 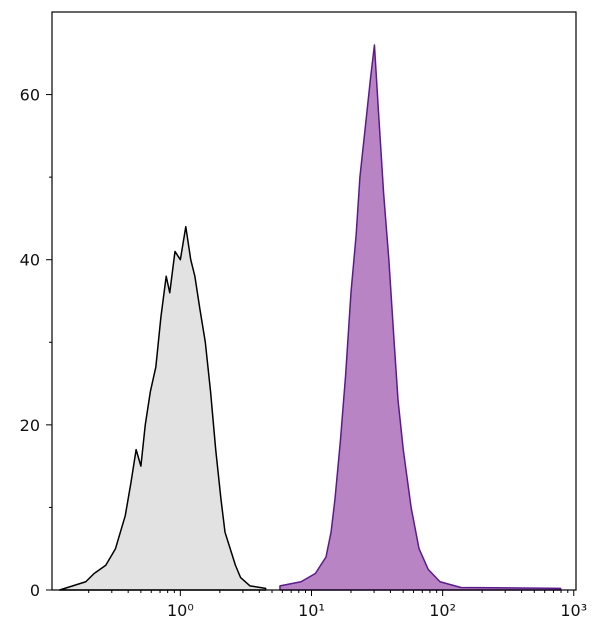 I want to click on x-tick-label: 10⁰, so click(x=180, y=610).